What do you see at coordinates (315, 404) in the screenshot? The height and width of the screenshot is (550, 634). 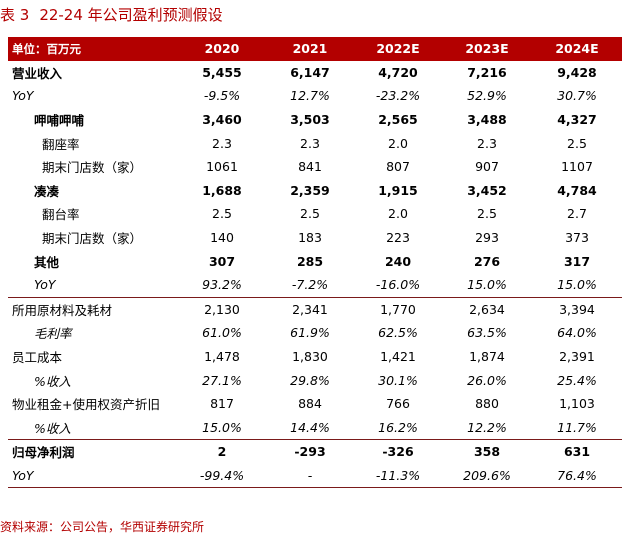 I see `table-row: 物业租金+使用权资产折旧 817 884 766 880 1,103` at bounding box center [315, 404].